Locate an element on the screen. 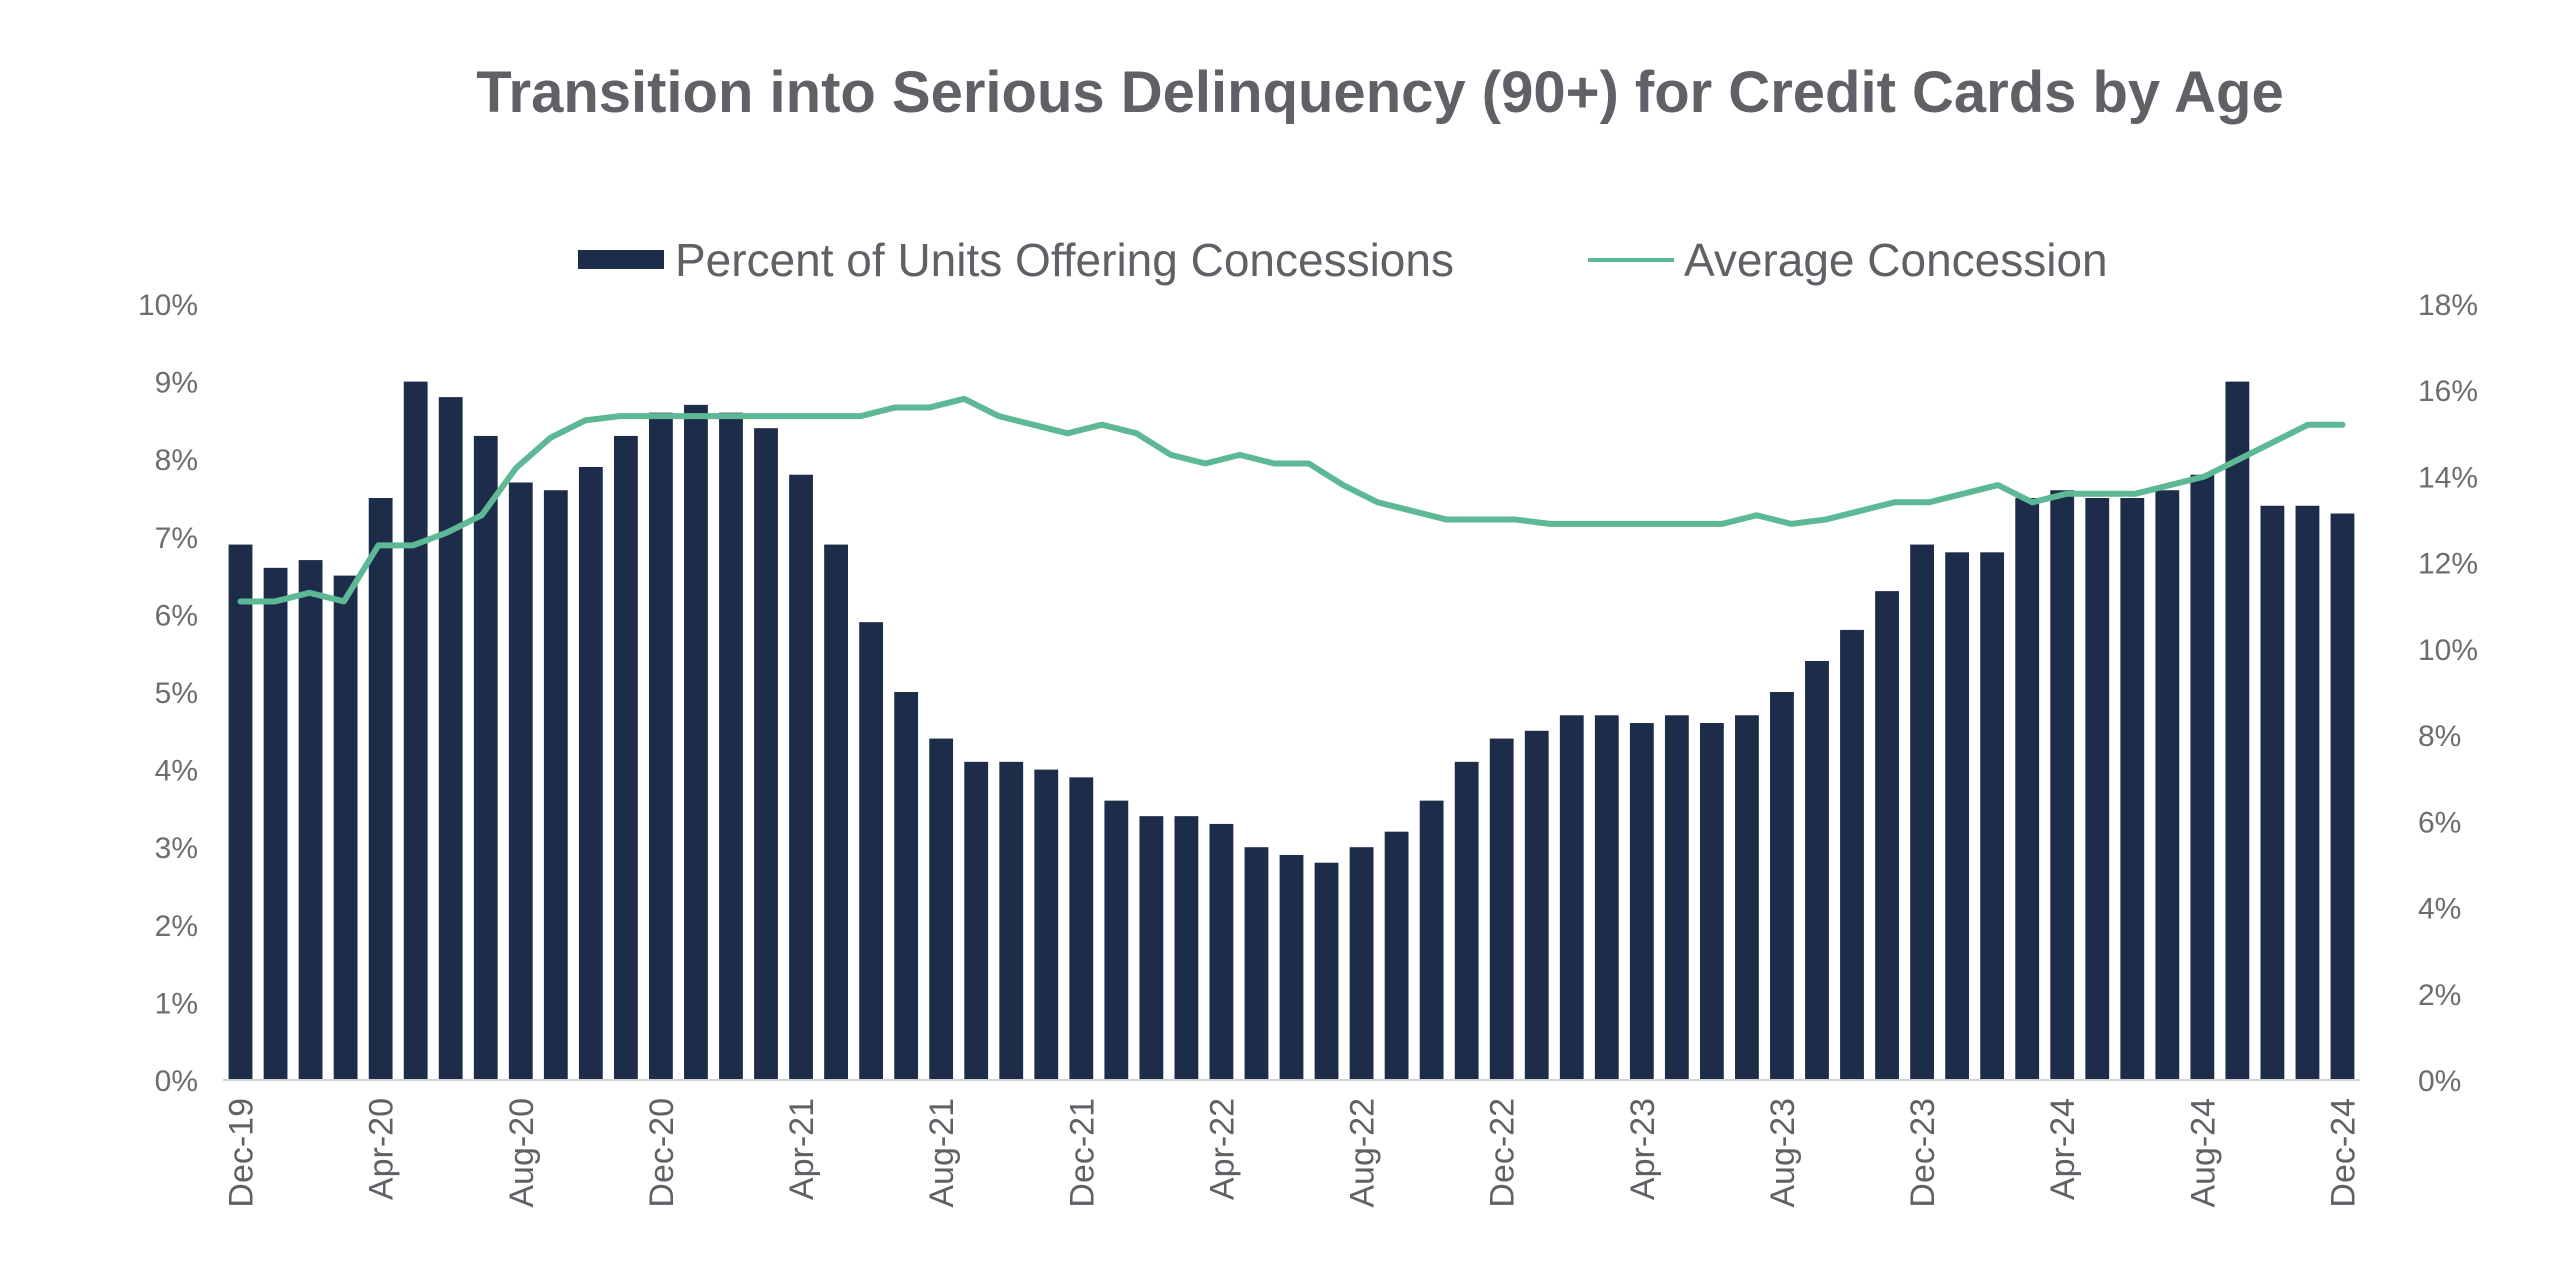 The height and width of the screenshot is (1284, 2560). left-tick-label: 1% is located at coordinates (176, 1003).